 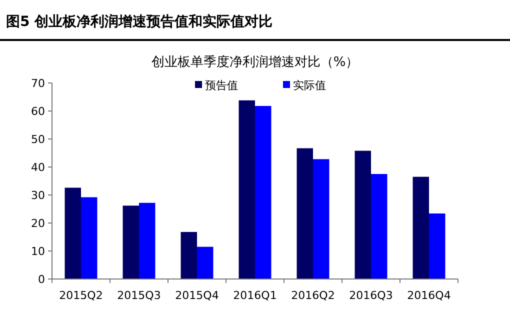 What do you see at coordinates (313, 295) in the screenshot?
I see `x-tick-label: 2016Q2` at bounding box center [313, 295].